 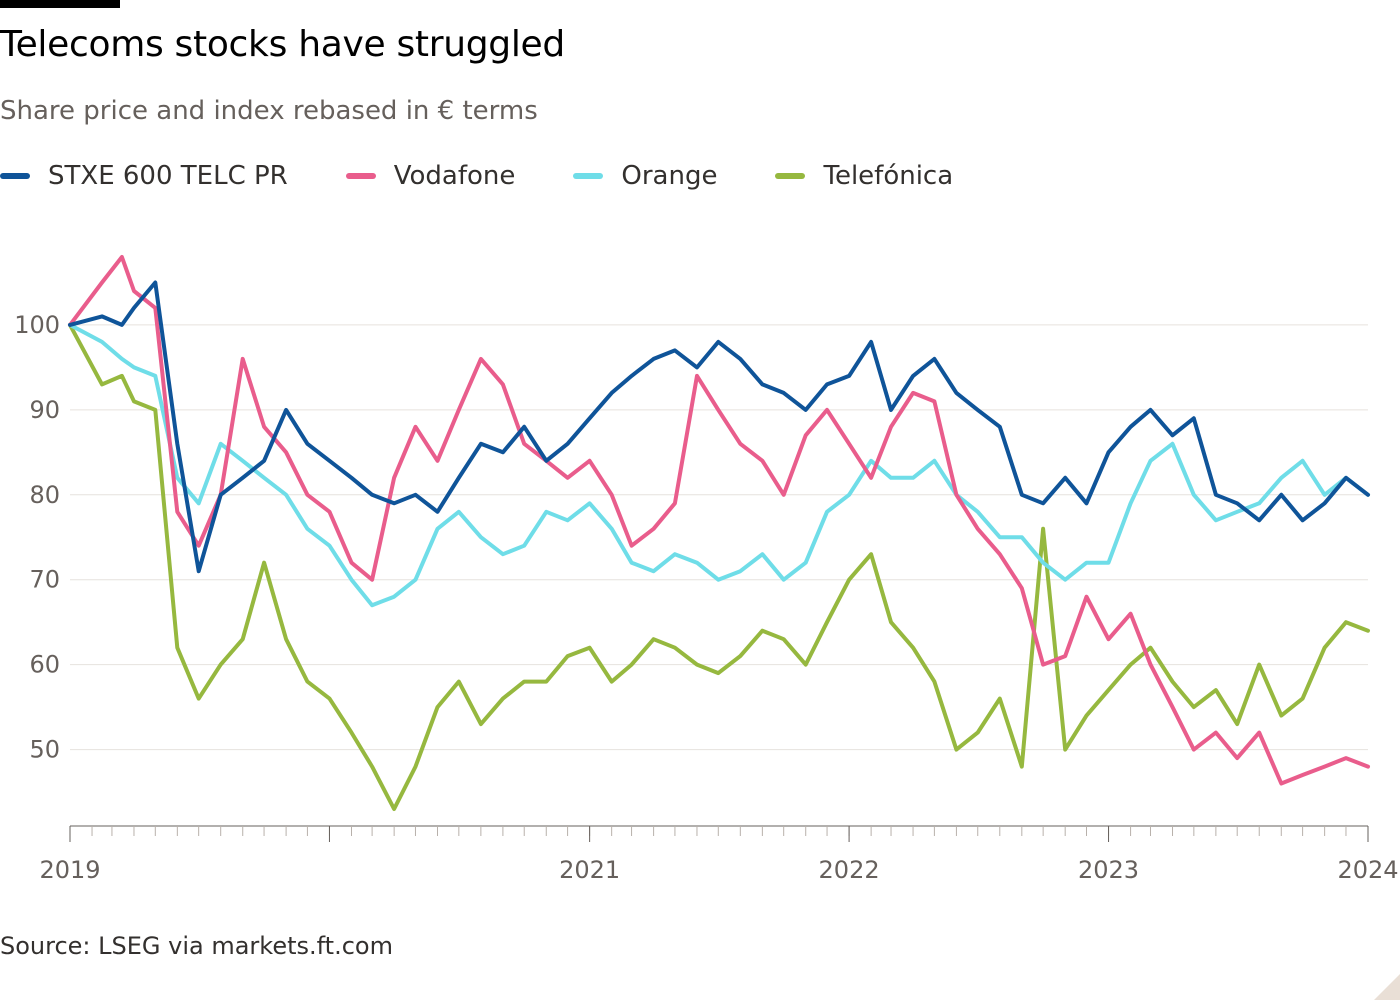 I want to click on x-tick-label-2023: 2023, so click(x=1108, y=870).